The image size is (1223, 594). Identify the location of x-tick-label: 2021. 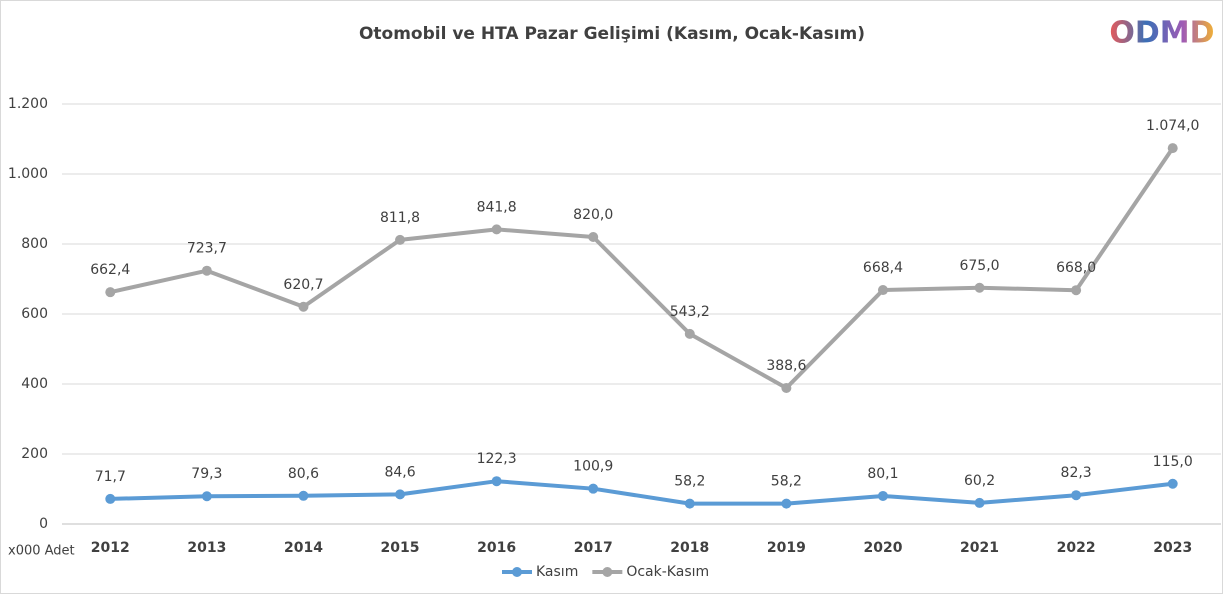
(979, 548).